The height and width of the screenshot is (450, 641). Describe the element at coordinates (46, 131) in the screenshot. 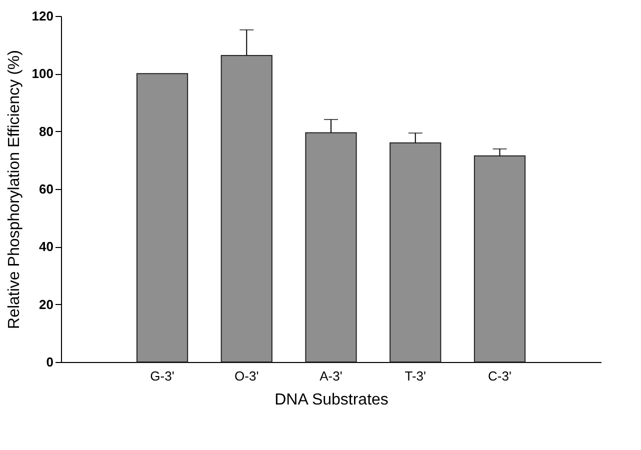

I see `y-tick-label: 80` at that location.